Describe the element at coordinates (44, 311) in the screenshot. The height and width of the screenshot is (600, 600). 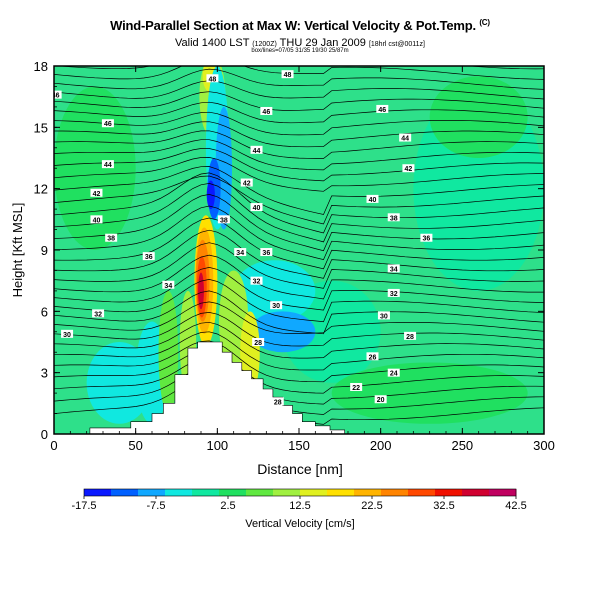
I see `y-tick-label: 6` at that location.